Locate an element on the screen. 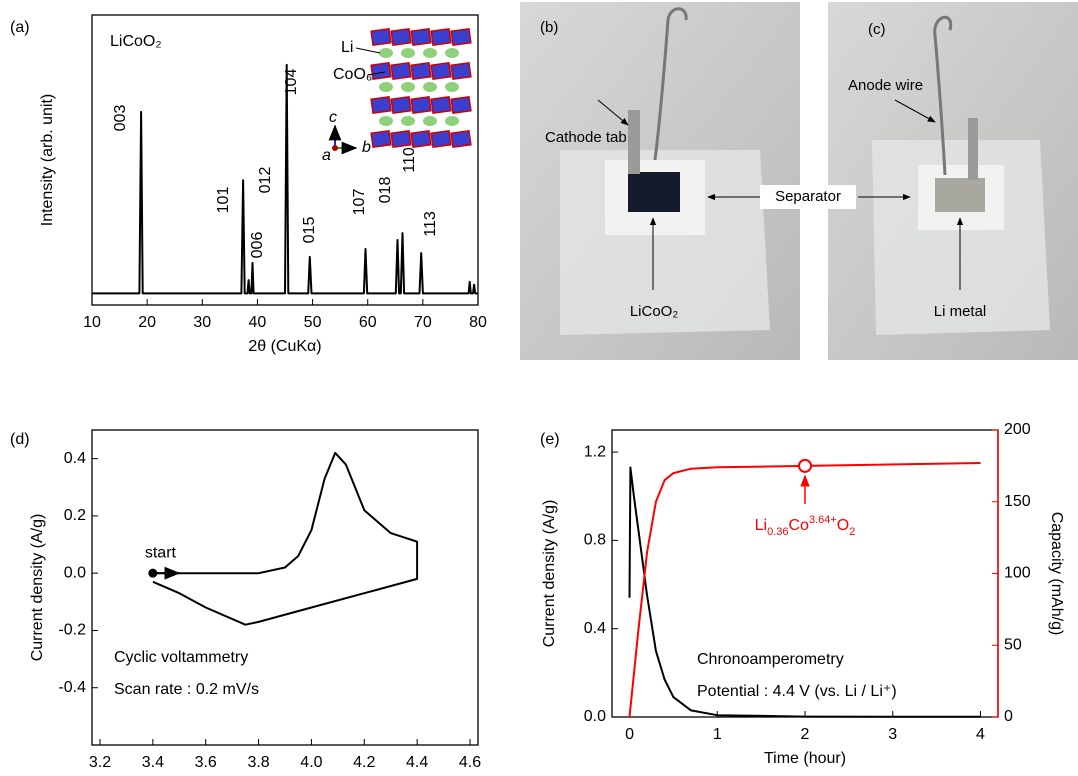 The image size is (1078, 776). peak-label: 107 is located at coordinates (359, 202).